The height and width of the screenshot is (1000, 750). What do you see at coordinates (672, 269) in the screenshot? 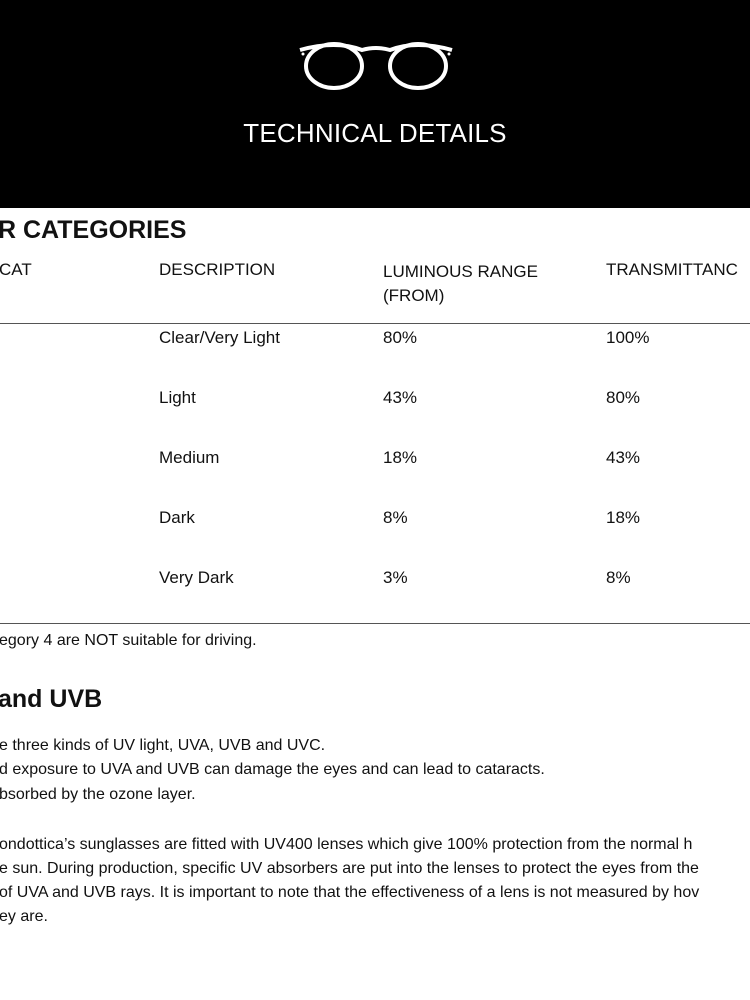
I see `col-header-transmittance: TRANSMITTANC` at bounding box center [672, 269].